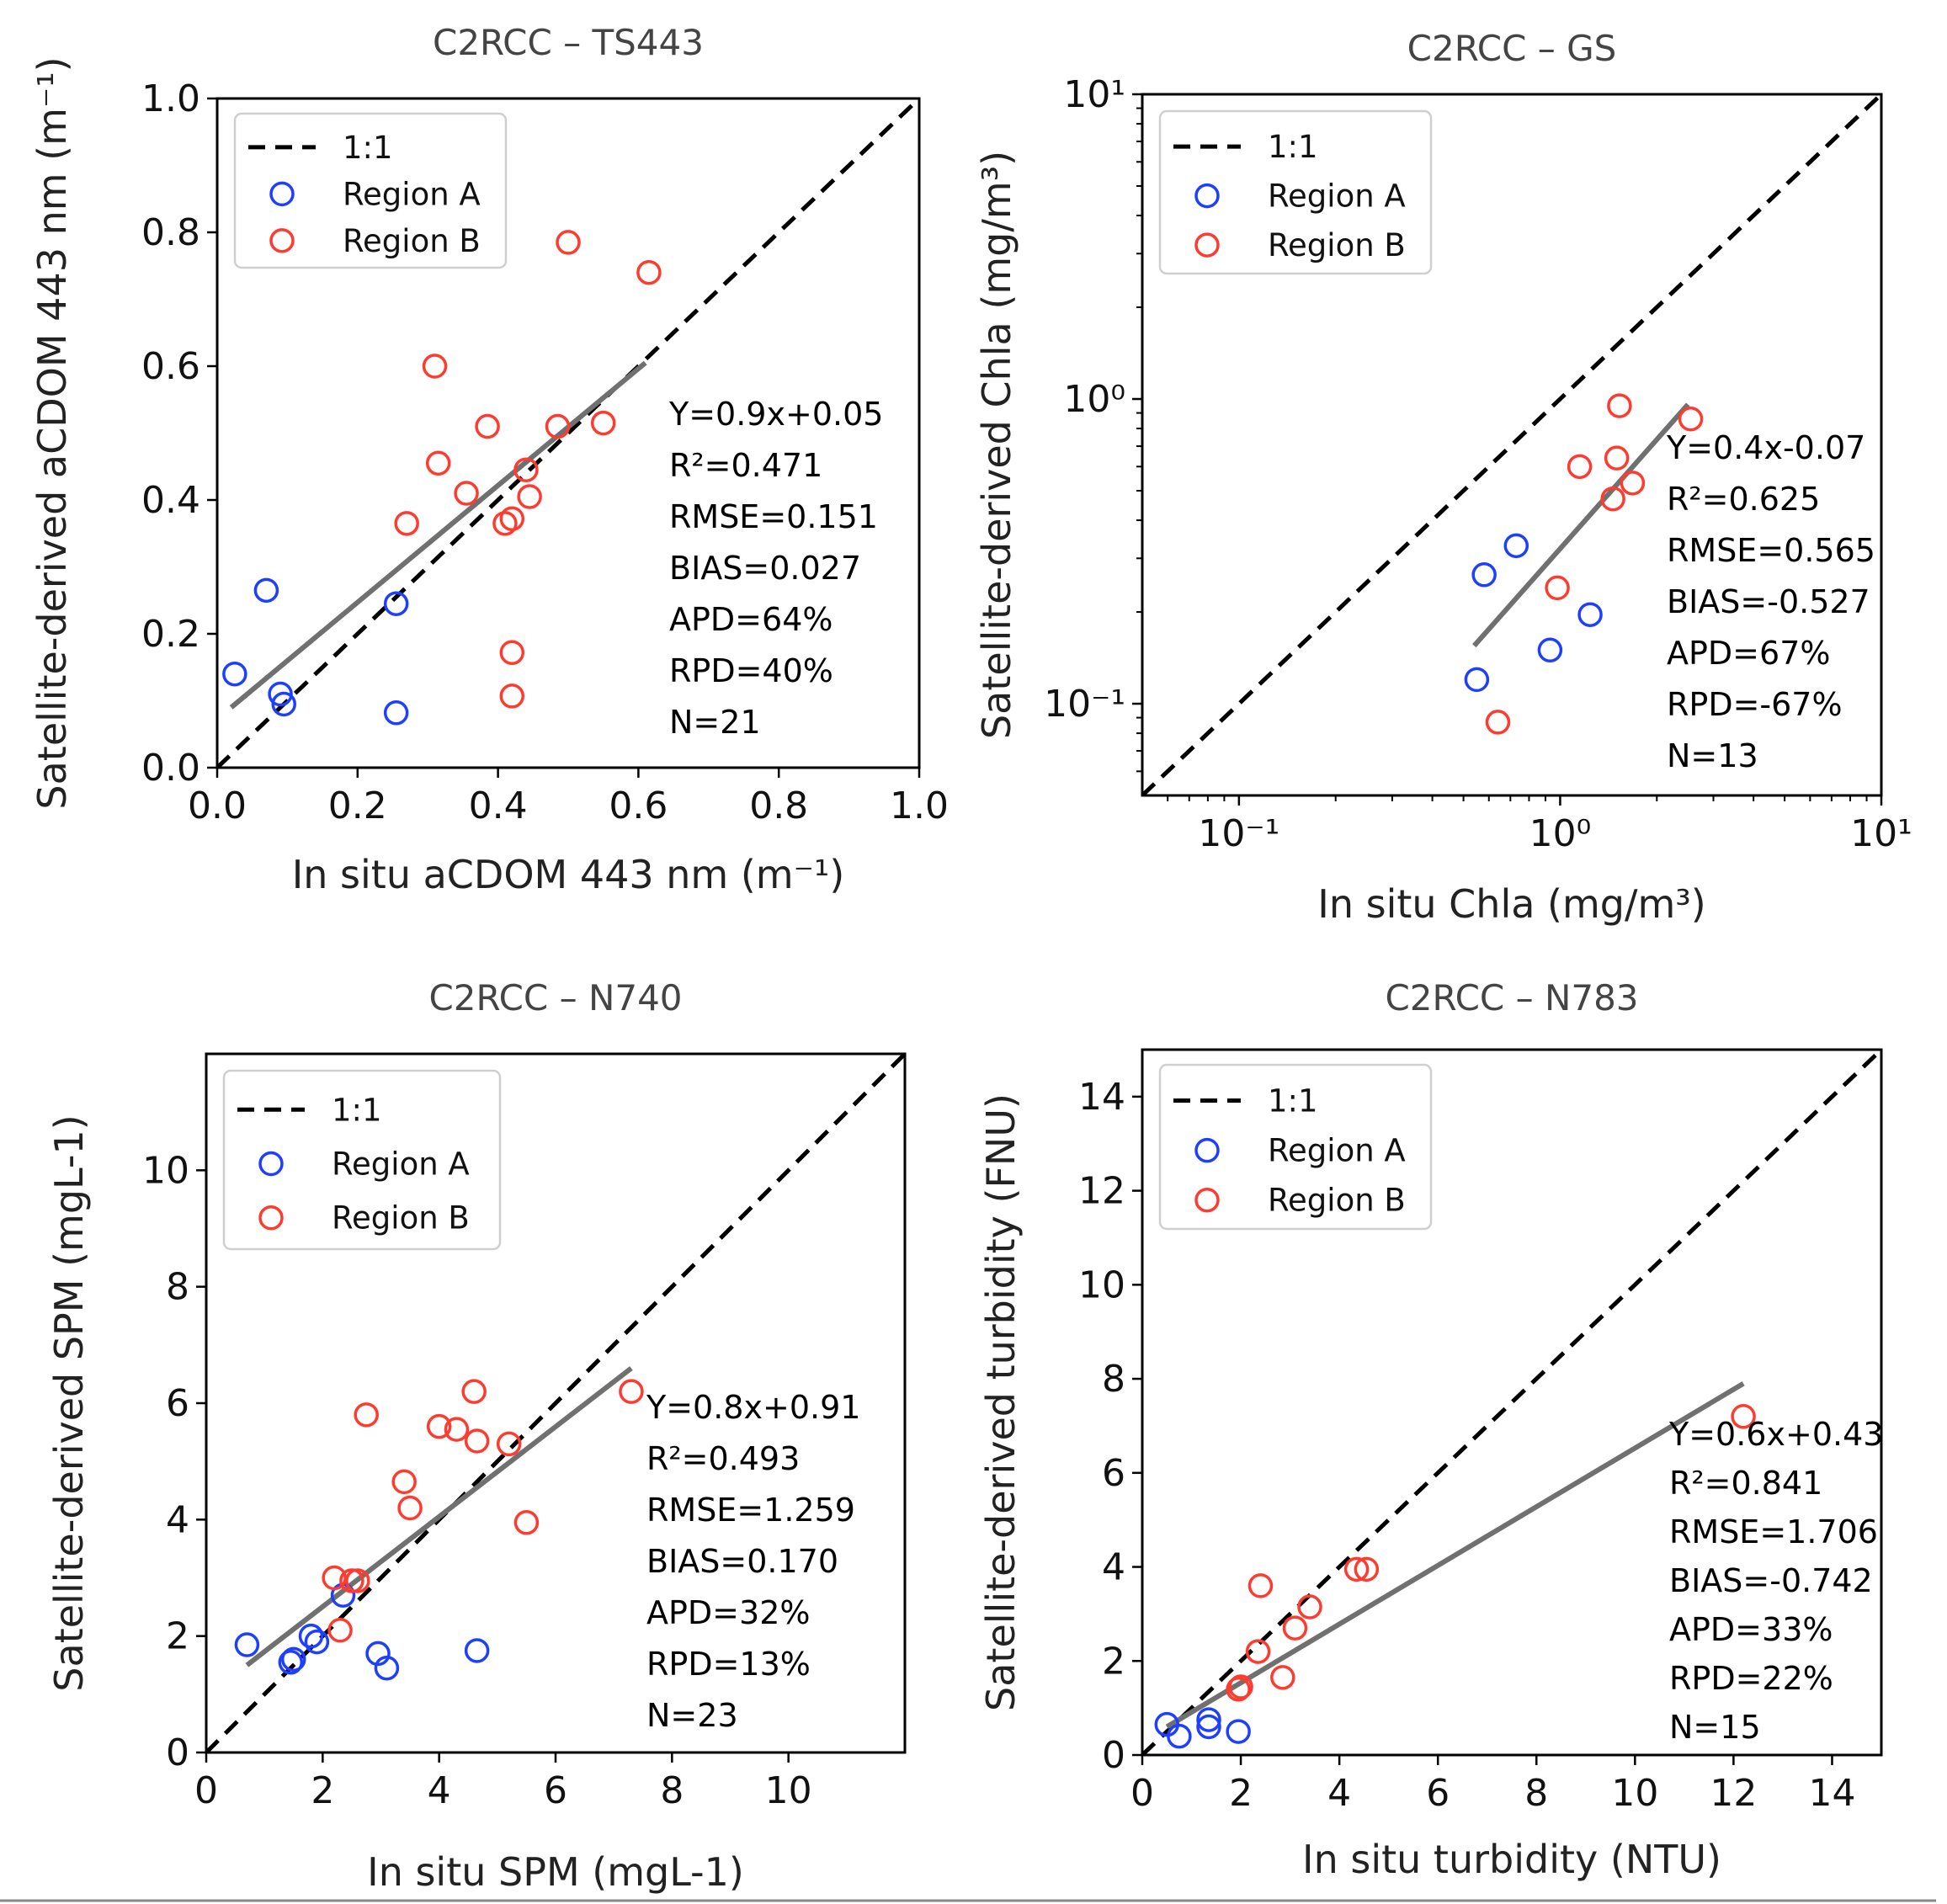 The height and width of the screenshot is (1904, 1947). Describe the element at coordinates (1101, 1098) in the screenshot. I see `y-tick-label: 14` at that location.